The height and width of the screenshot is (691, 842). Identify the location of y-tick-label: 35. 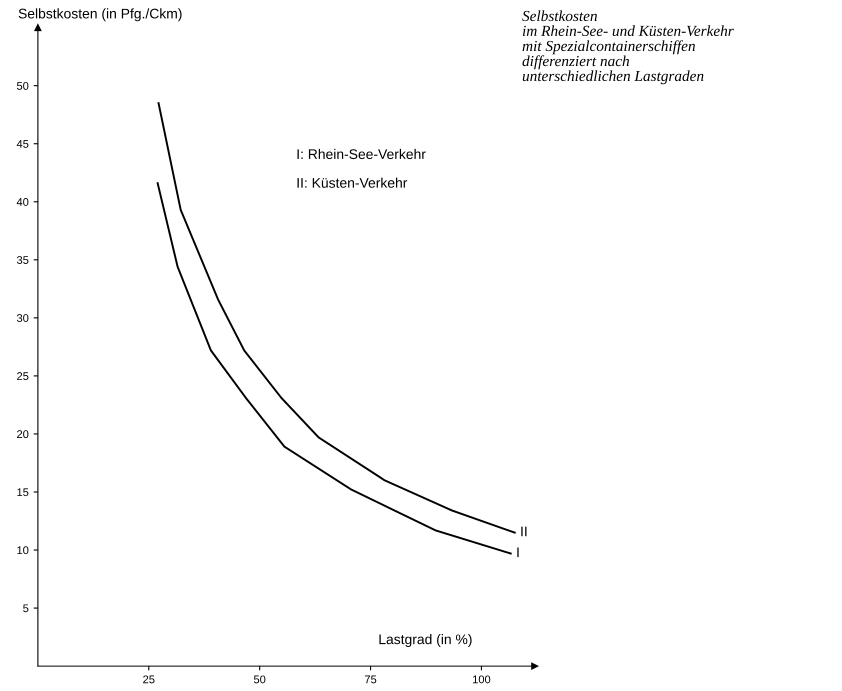
(22, 260).